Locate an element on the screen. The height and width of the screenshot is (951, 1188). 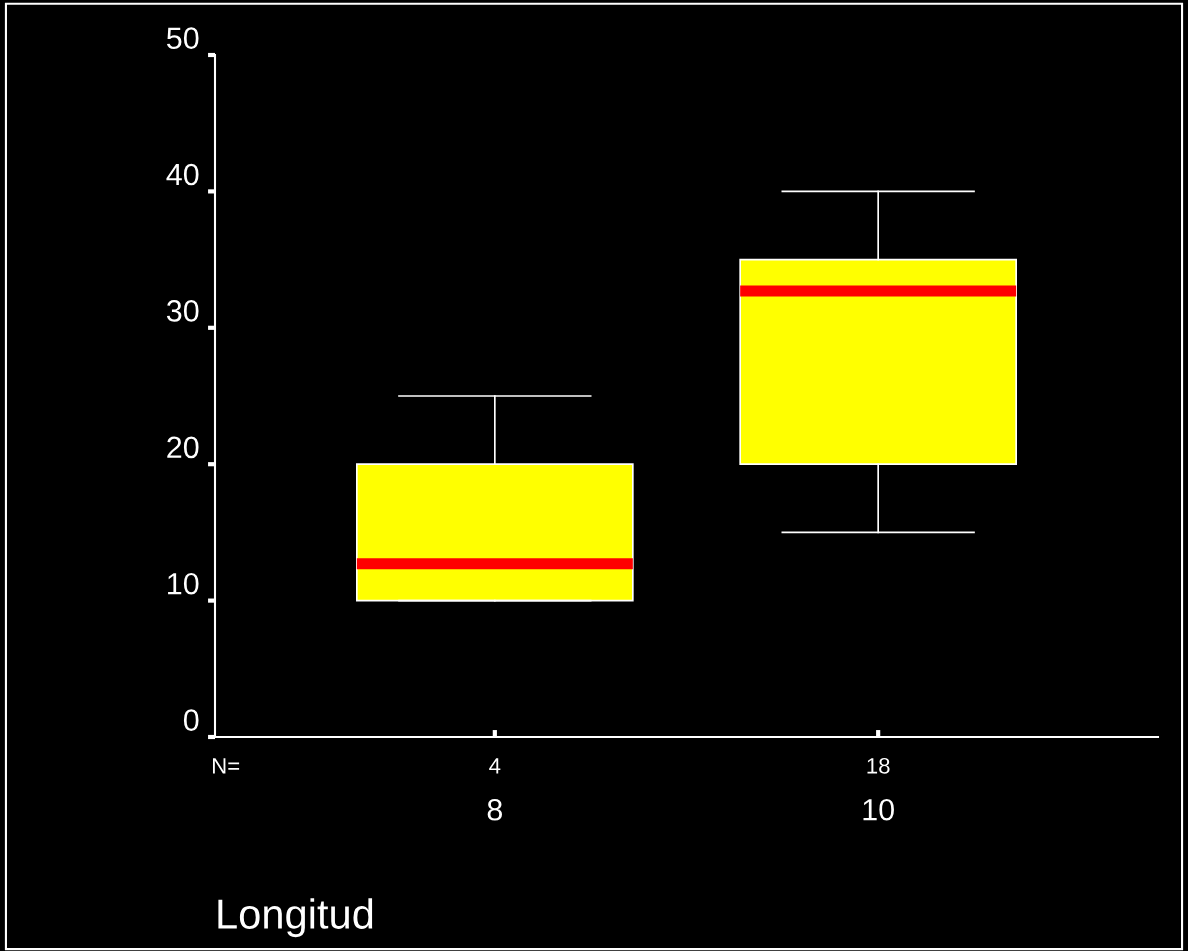
x-axis-title: Longitud is located at coordinates (295, 918).